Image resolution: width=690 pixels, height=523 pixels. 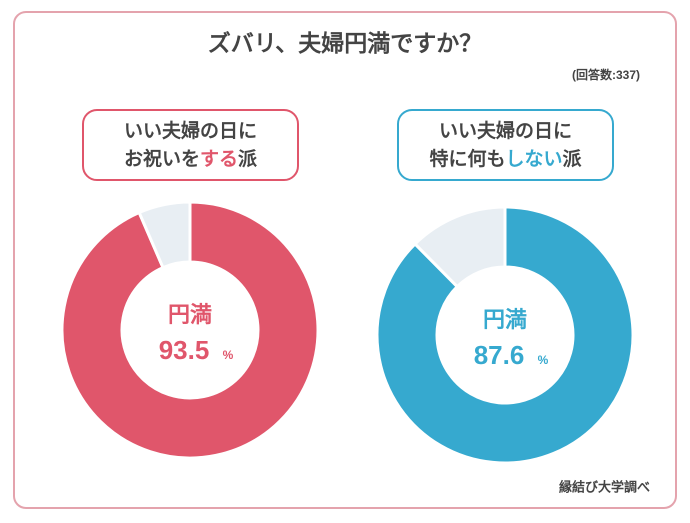 I want to click on heading-text: しない, so click(x=533, y=159).